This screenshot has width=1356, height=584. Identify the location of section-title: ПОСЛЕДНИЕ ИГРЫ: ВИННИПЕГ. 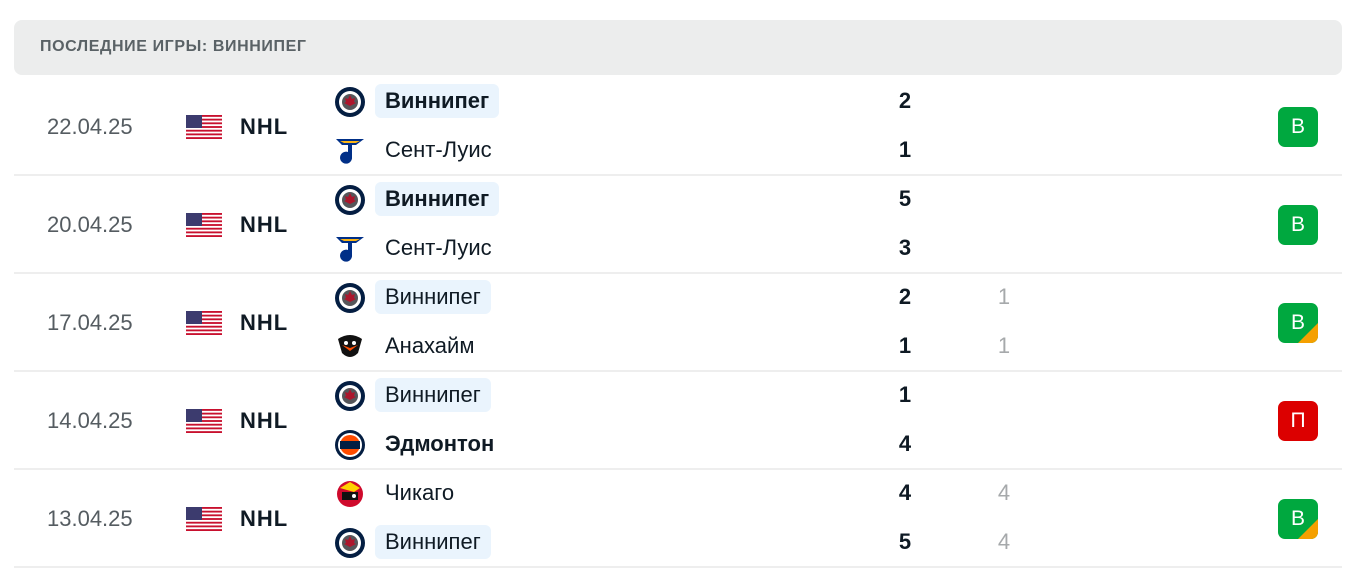
(173, 46).